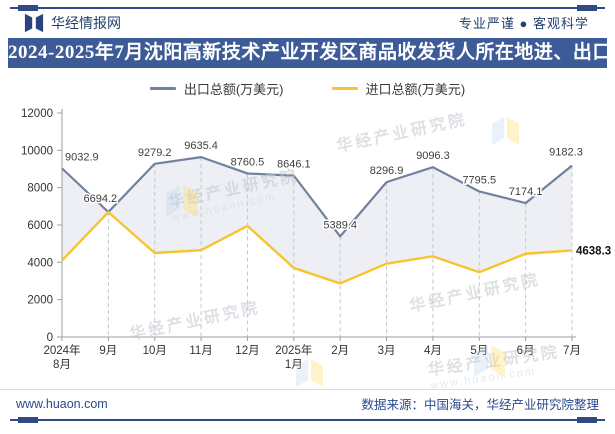 Image resolution: width=615 pixels, height=434 pixels. Describe the element at coordinates (523, 23) in the screenshot. I see `header-tagline: 专业严谨 ● 客观科学` at that location.